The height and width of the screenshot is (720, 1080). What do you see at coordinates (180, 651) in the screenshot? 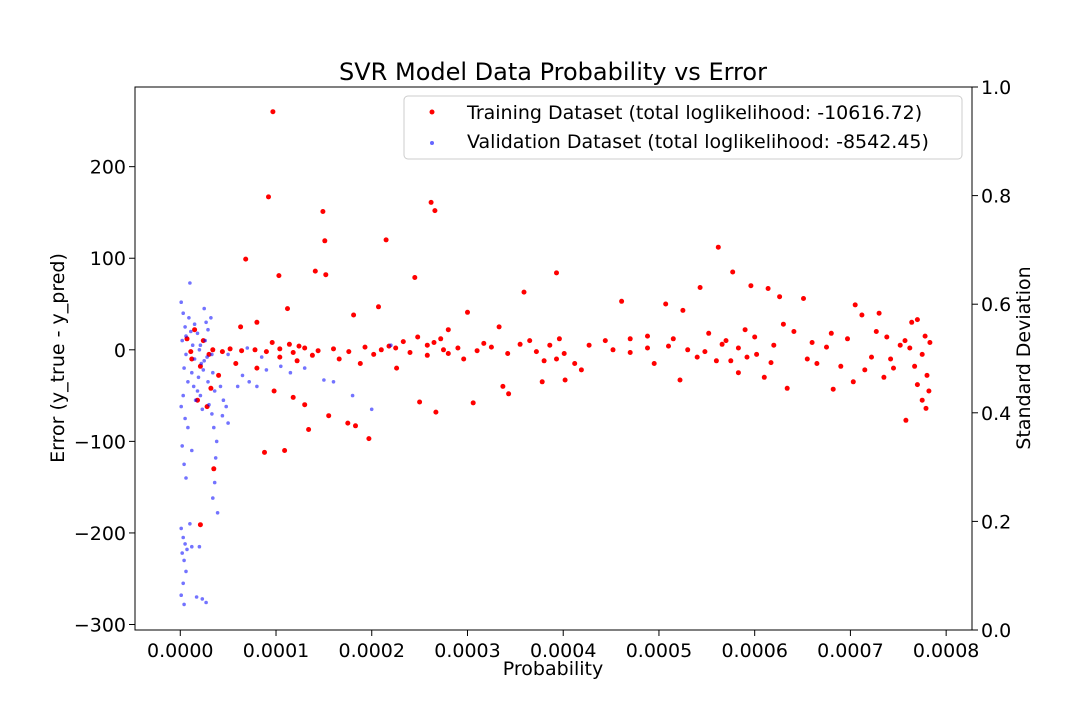
I see `x-tick-label: 0.0000` at bounding box center [180, 651].